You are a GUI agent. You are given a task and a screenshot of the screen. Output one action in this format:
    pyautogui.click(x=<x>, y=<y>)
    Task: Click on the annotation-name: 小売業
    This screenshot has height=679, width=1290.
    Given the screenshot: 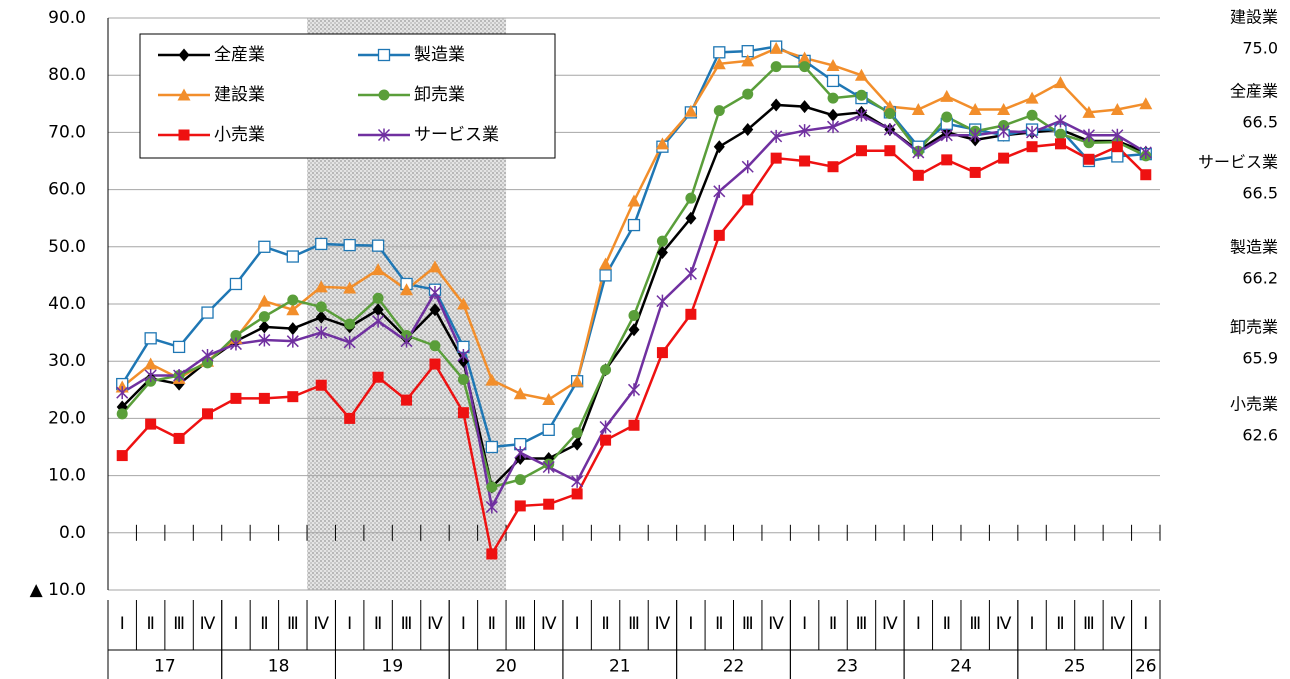 What is the action you would take?
    pyautogui.click(x=1254, y=404)
    